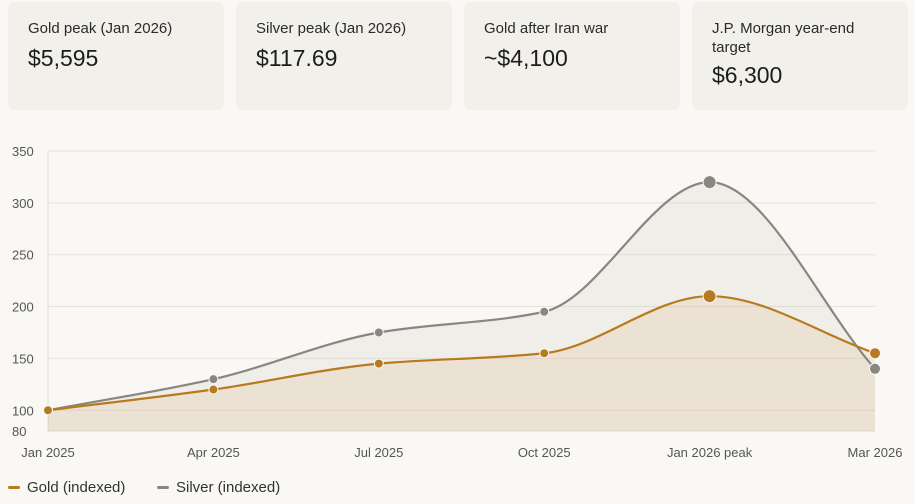 Image resolution: width=915 pixels, height=504 pixels. What do you see at coordinates (63, 58) in the screenshot?
I see `card-gold-peak-value: $5,595` at bounding box center [63, 58].